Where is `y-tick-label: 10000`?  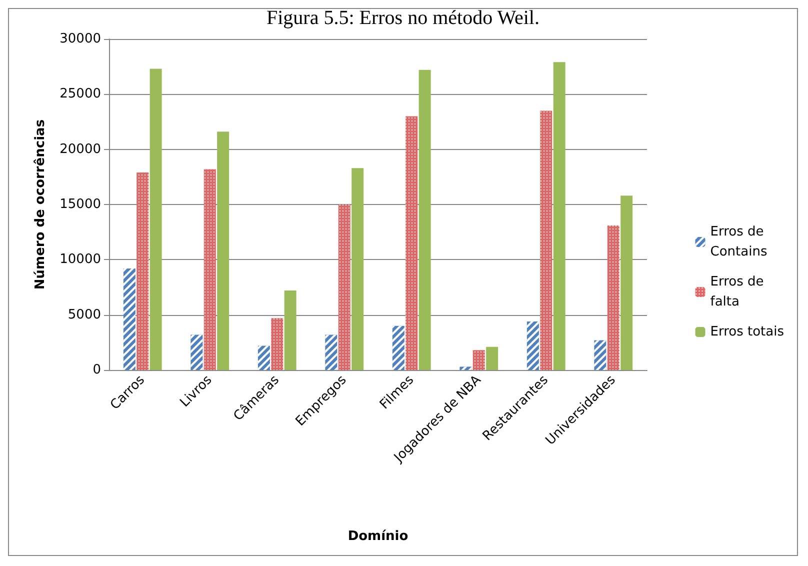 y-tick-label: 10000 is located at coordinates (80, 260).